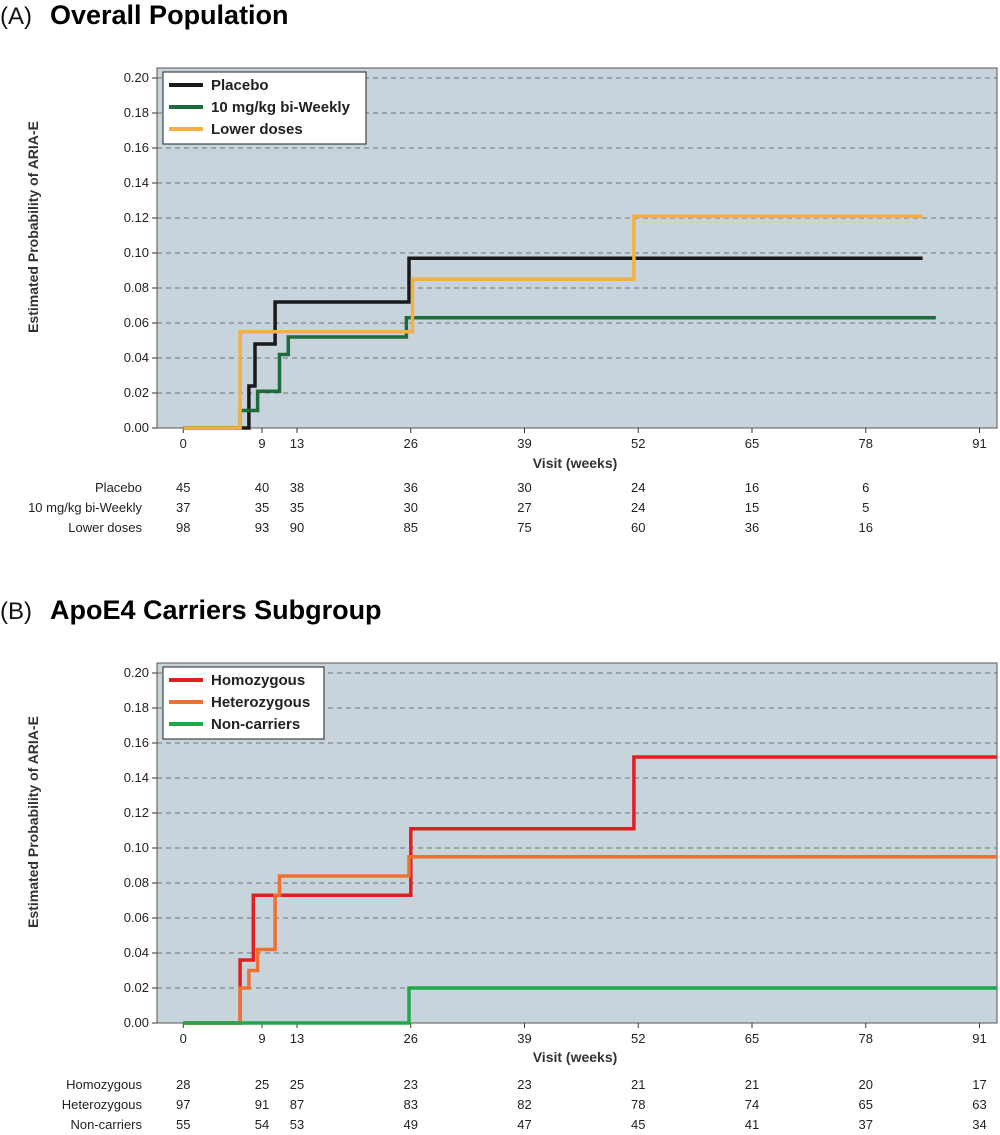 The width and height of the screenshot is (1000, 1135). Describe the element at coordinates (106, 1124) in the screenshot. I see `risk-table-row-label: Non-carriers` at that location.